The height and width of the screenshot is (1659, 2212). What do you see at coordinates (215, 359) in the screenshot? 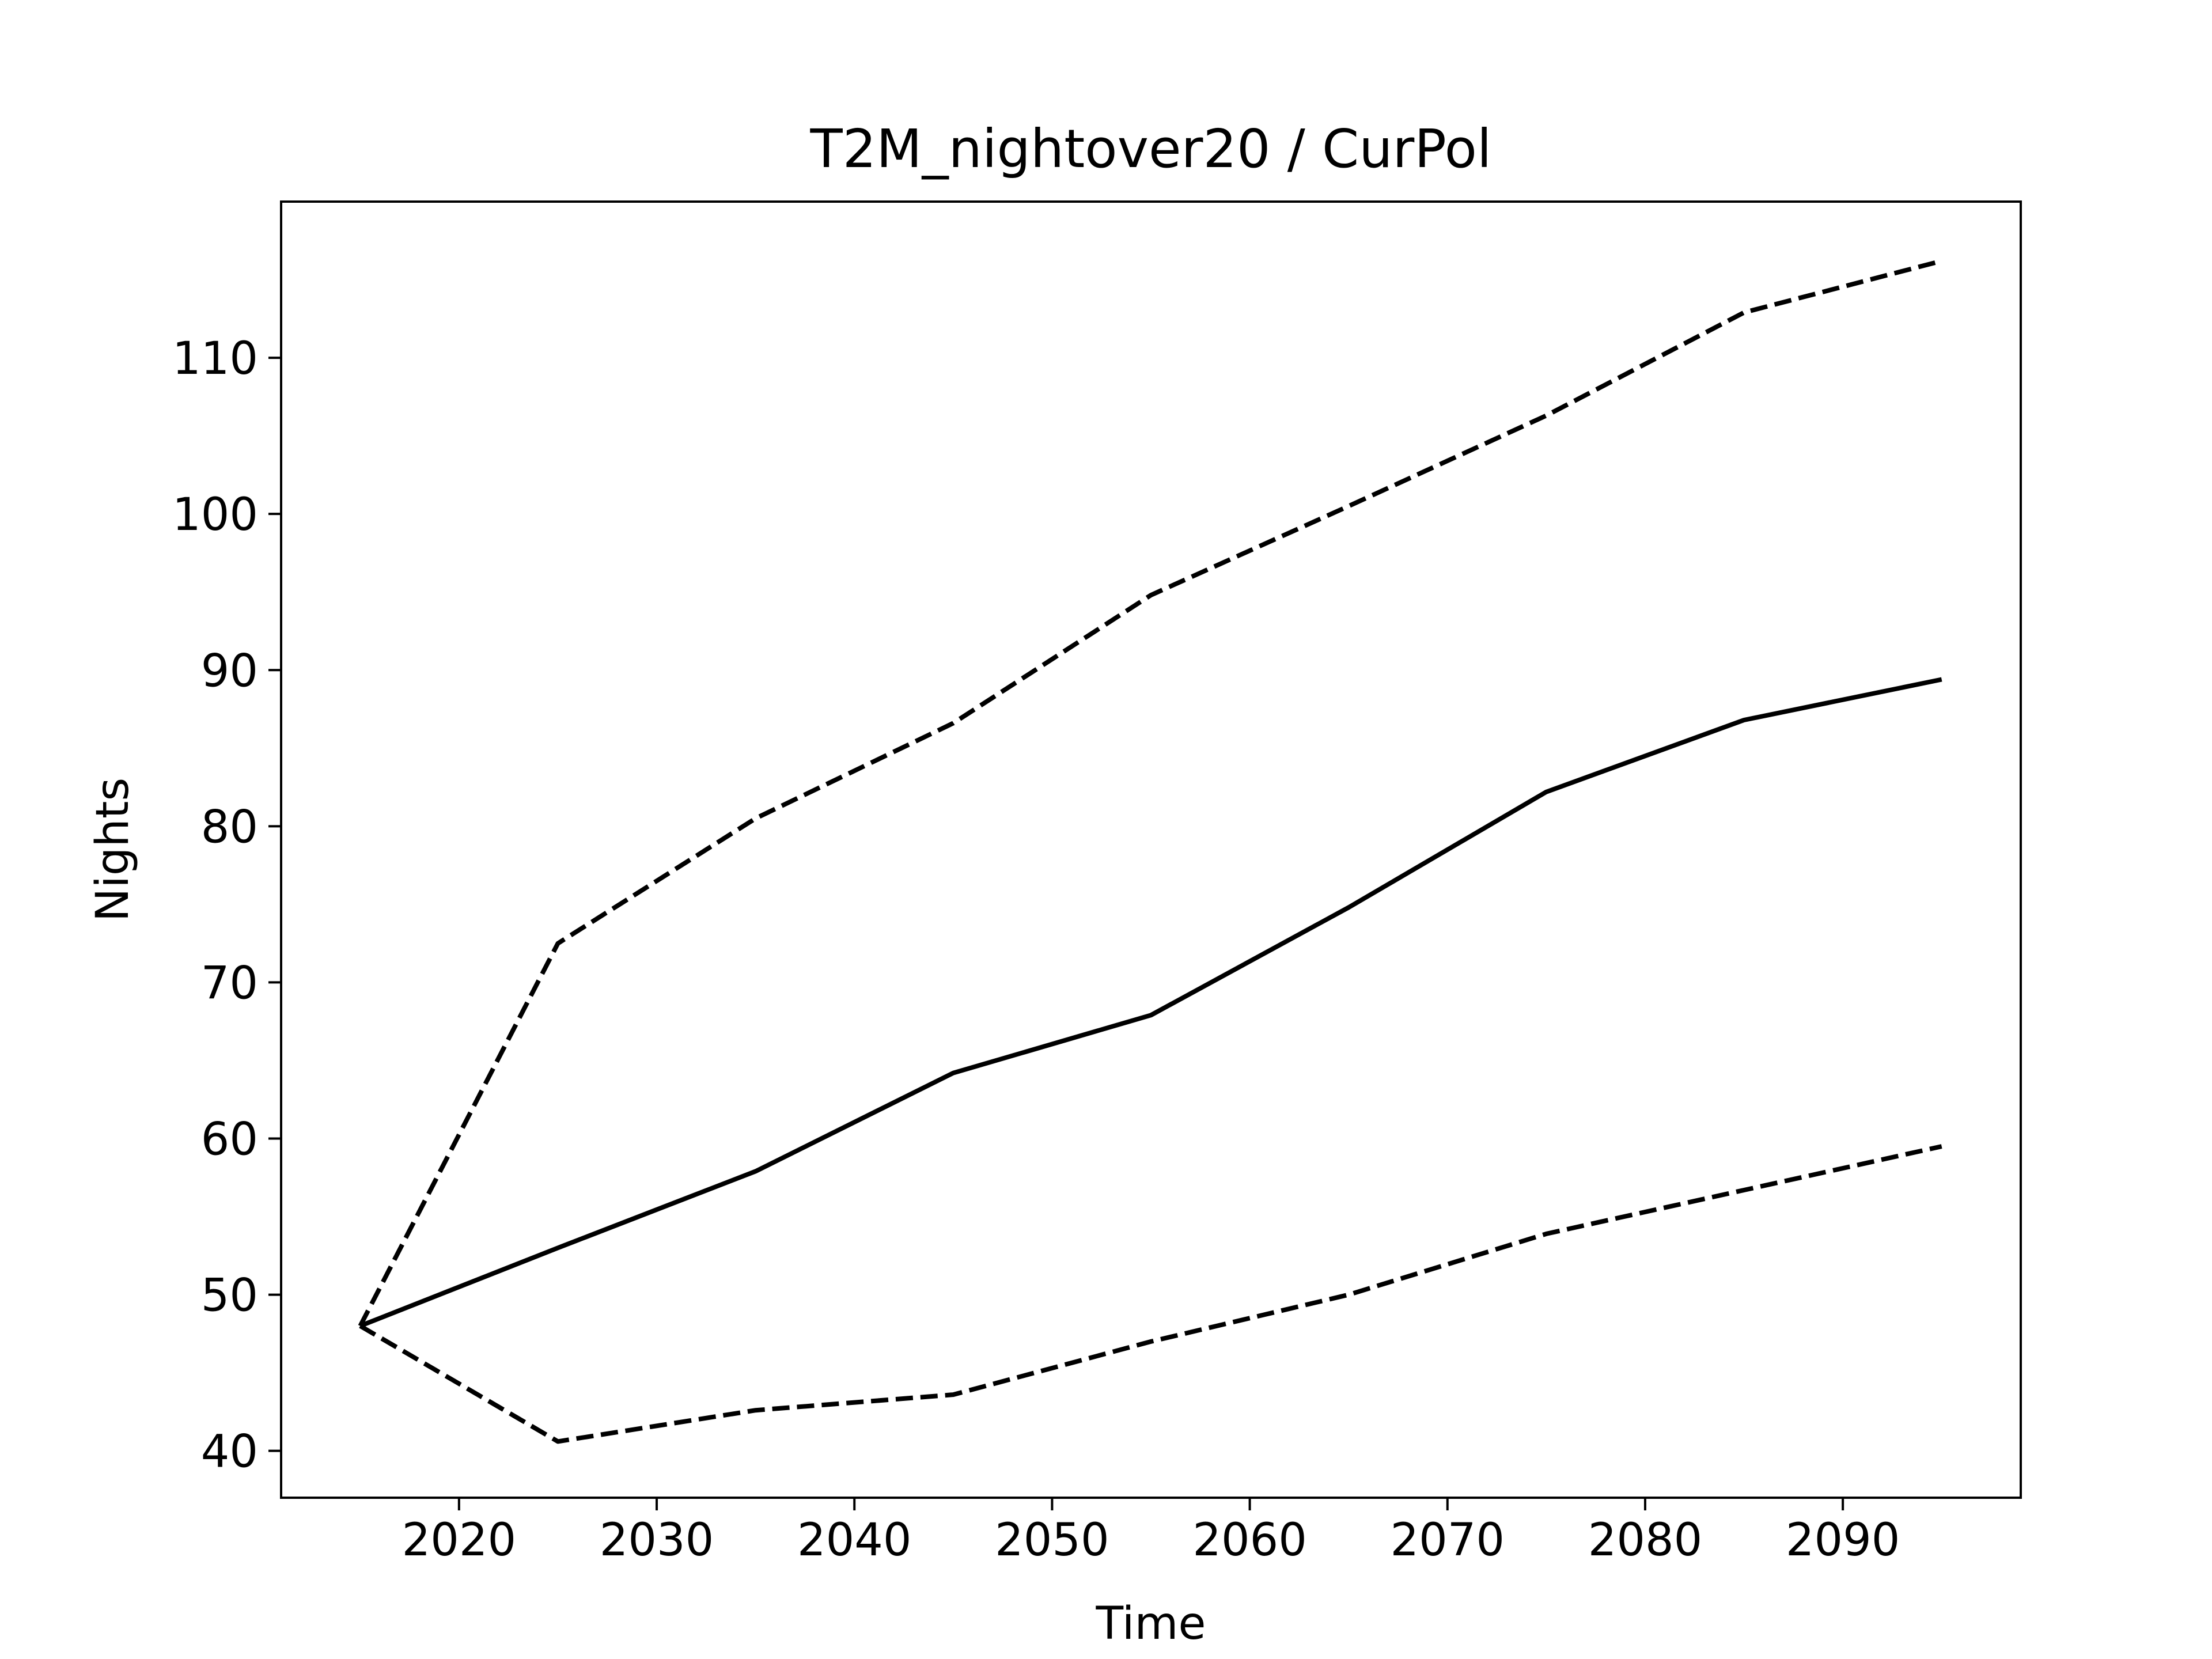
I see `y-tick-label: 110` at bounding box center [215, 359].